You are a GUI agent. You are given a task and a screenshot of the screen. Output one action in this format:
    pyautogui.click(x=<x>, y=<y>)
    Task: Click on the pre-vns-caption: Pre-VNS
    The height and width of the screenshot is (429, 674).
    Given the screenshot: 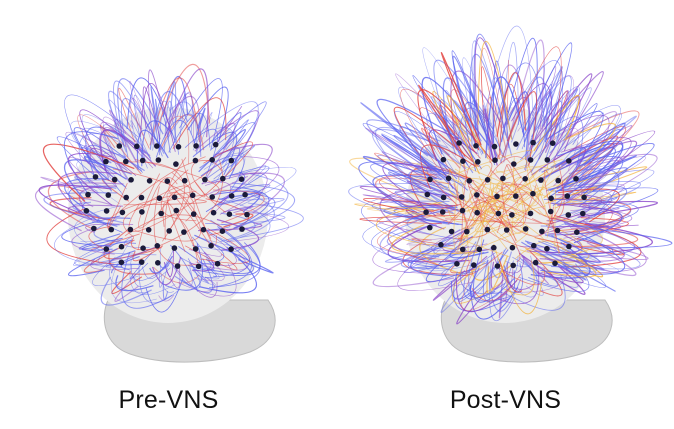 What is the action you would take?
    pyautogui.click(x=168, y=400)
    